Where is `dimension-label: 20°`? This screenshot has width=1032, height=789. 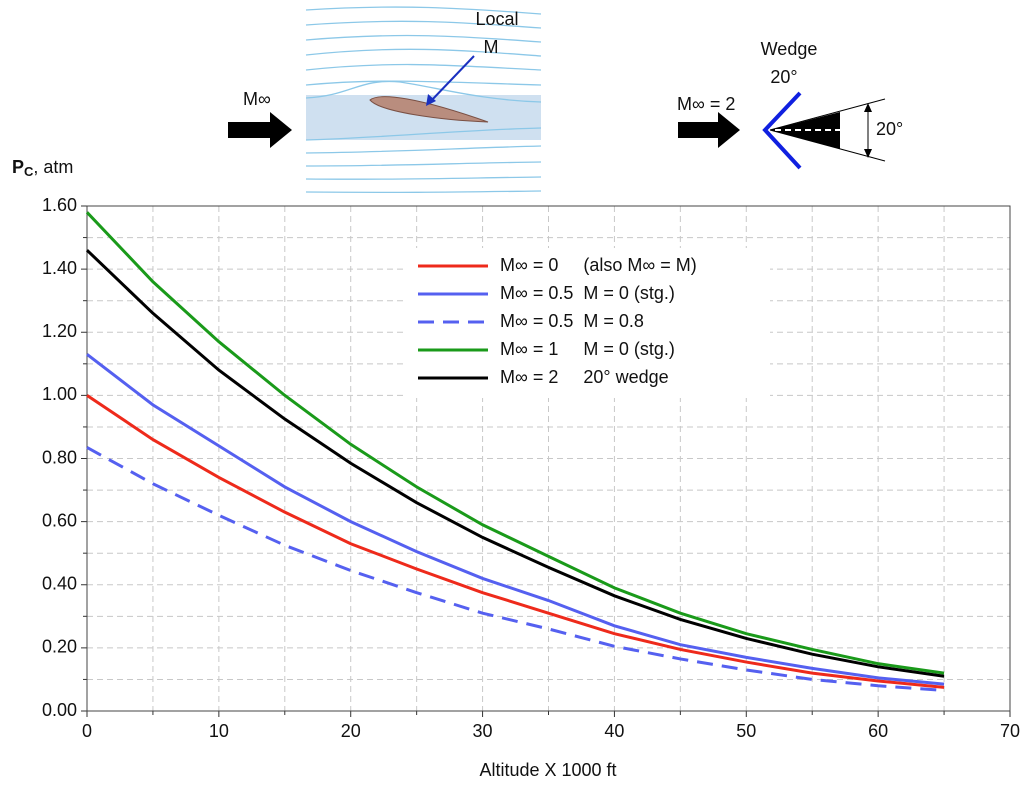 dimension-label: 20° is located at coordinates (889, 129).